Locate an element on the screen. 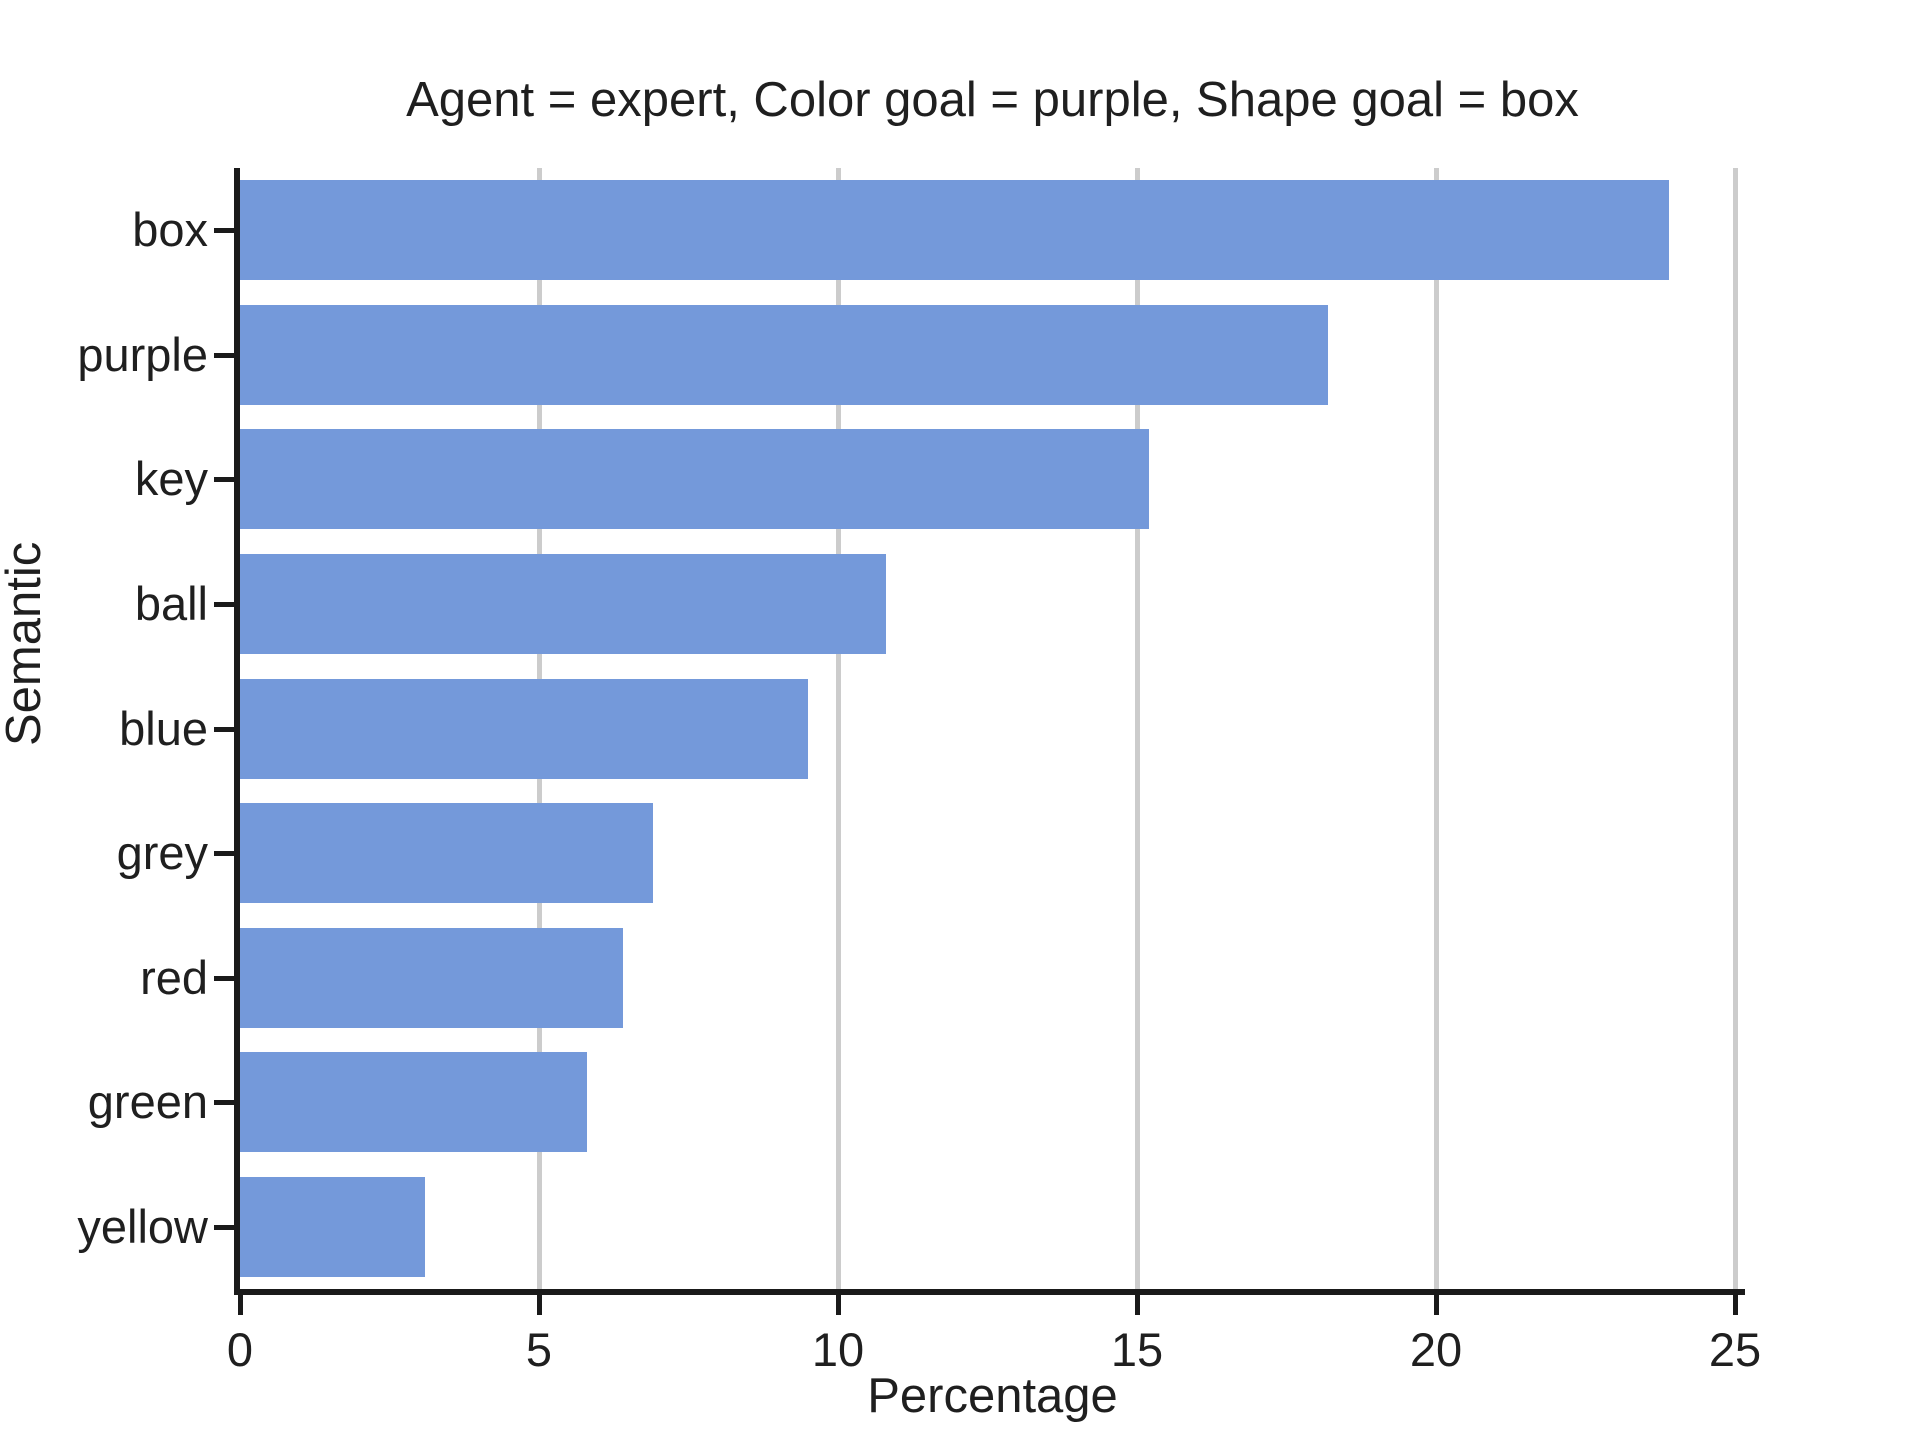  y-tick-mark-blue is located at coordinates (224, 729).